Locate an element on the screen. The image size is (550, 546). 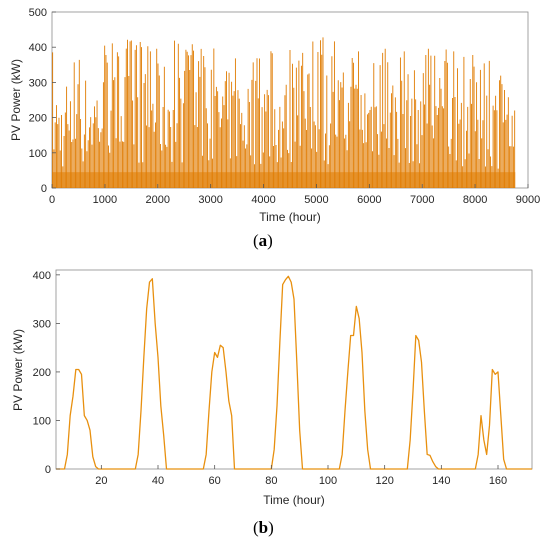
chart-a-y-tick-label: 400 is located at coordinates (38, 48).